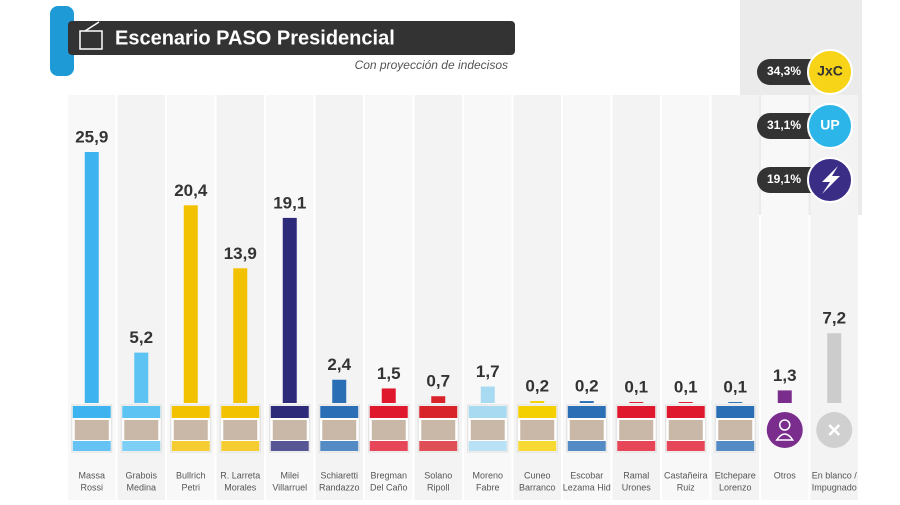  What do you see at coordinates (586, 475) in the screenshot?
I see `category-label: Escobar` at bounding box center [586, 475].